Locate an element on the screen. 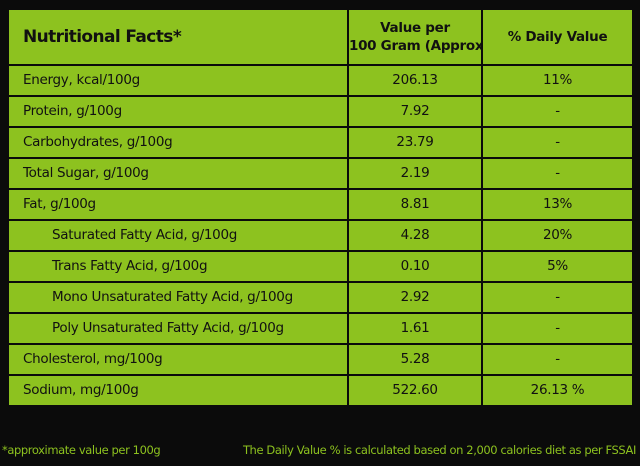  header-value-line2: 100 Gram (Approx.) is located at coordinates (415, 46).